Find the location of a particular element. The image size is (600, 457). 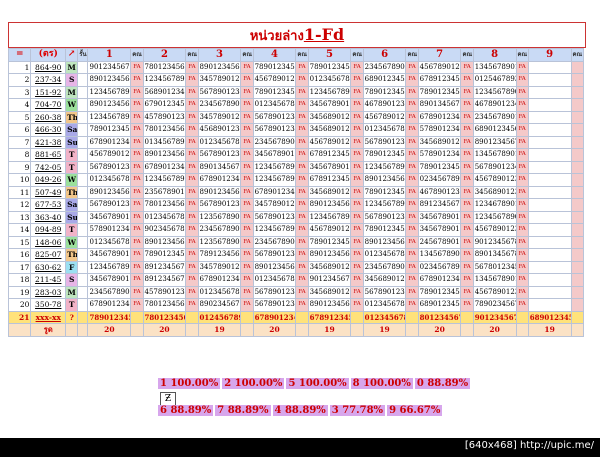

value-cell: 7801234567 is located at coordinates (164, 67).